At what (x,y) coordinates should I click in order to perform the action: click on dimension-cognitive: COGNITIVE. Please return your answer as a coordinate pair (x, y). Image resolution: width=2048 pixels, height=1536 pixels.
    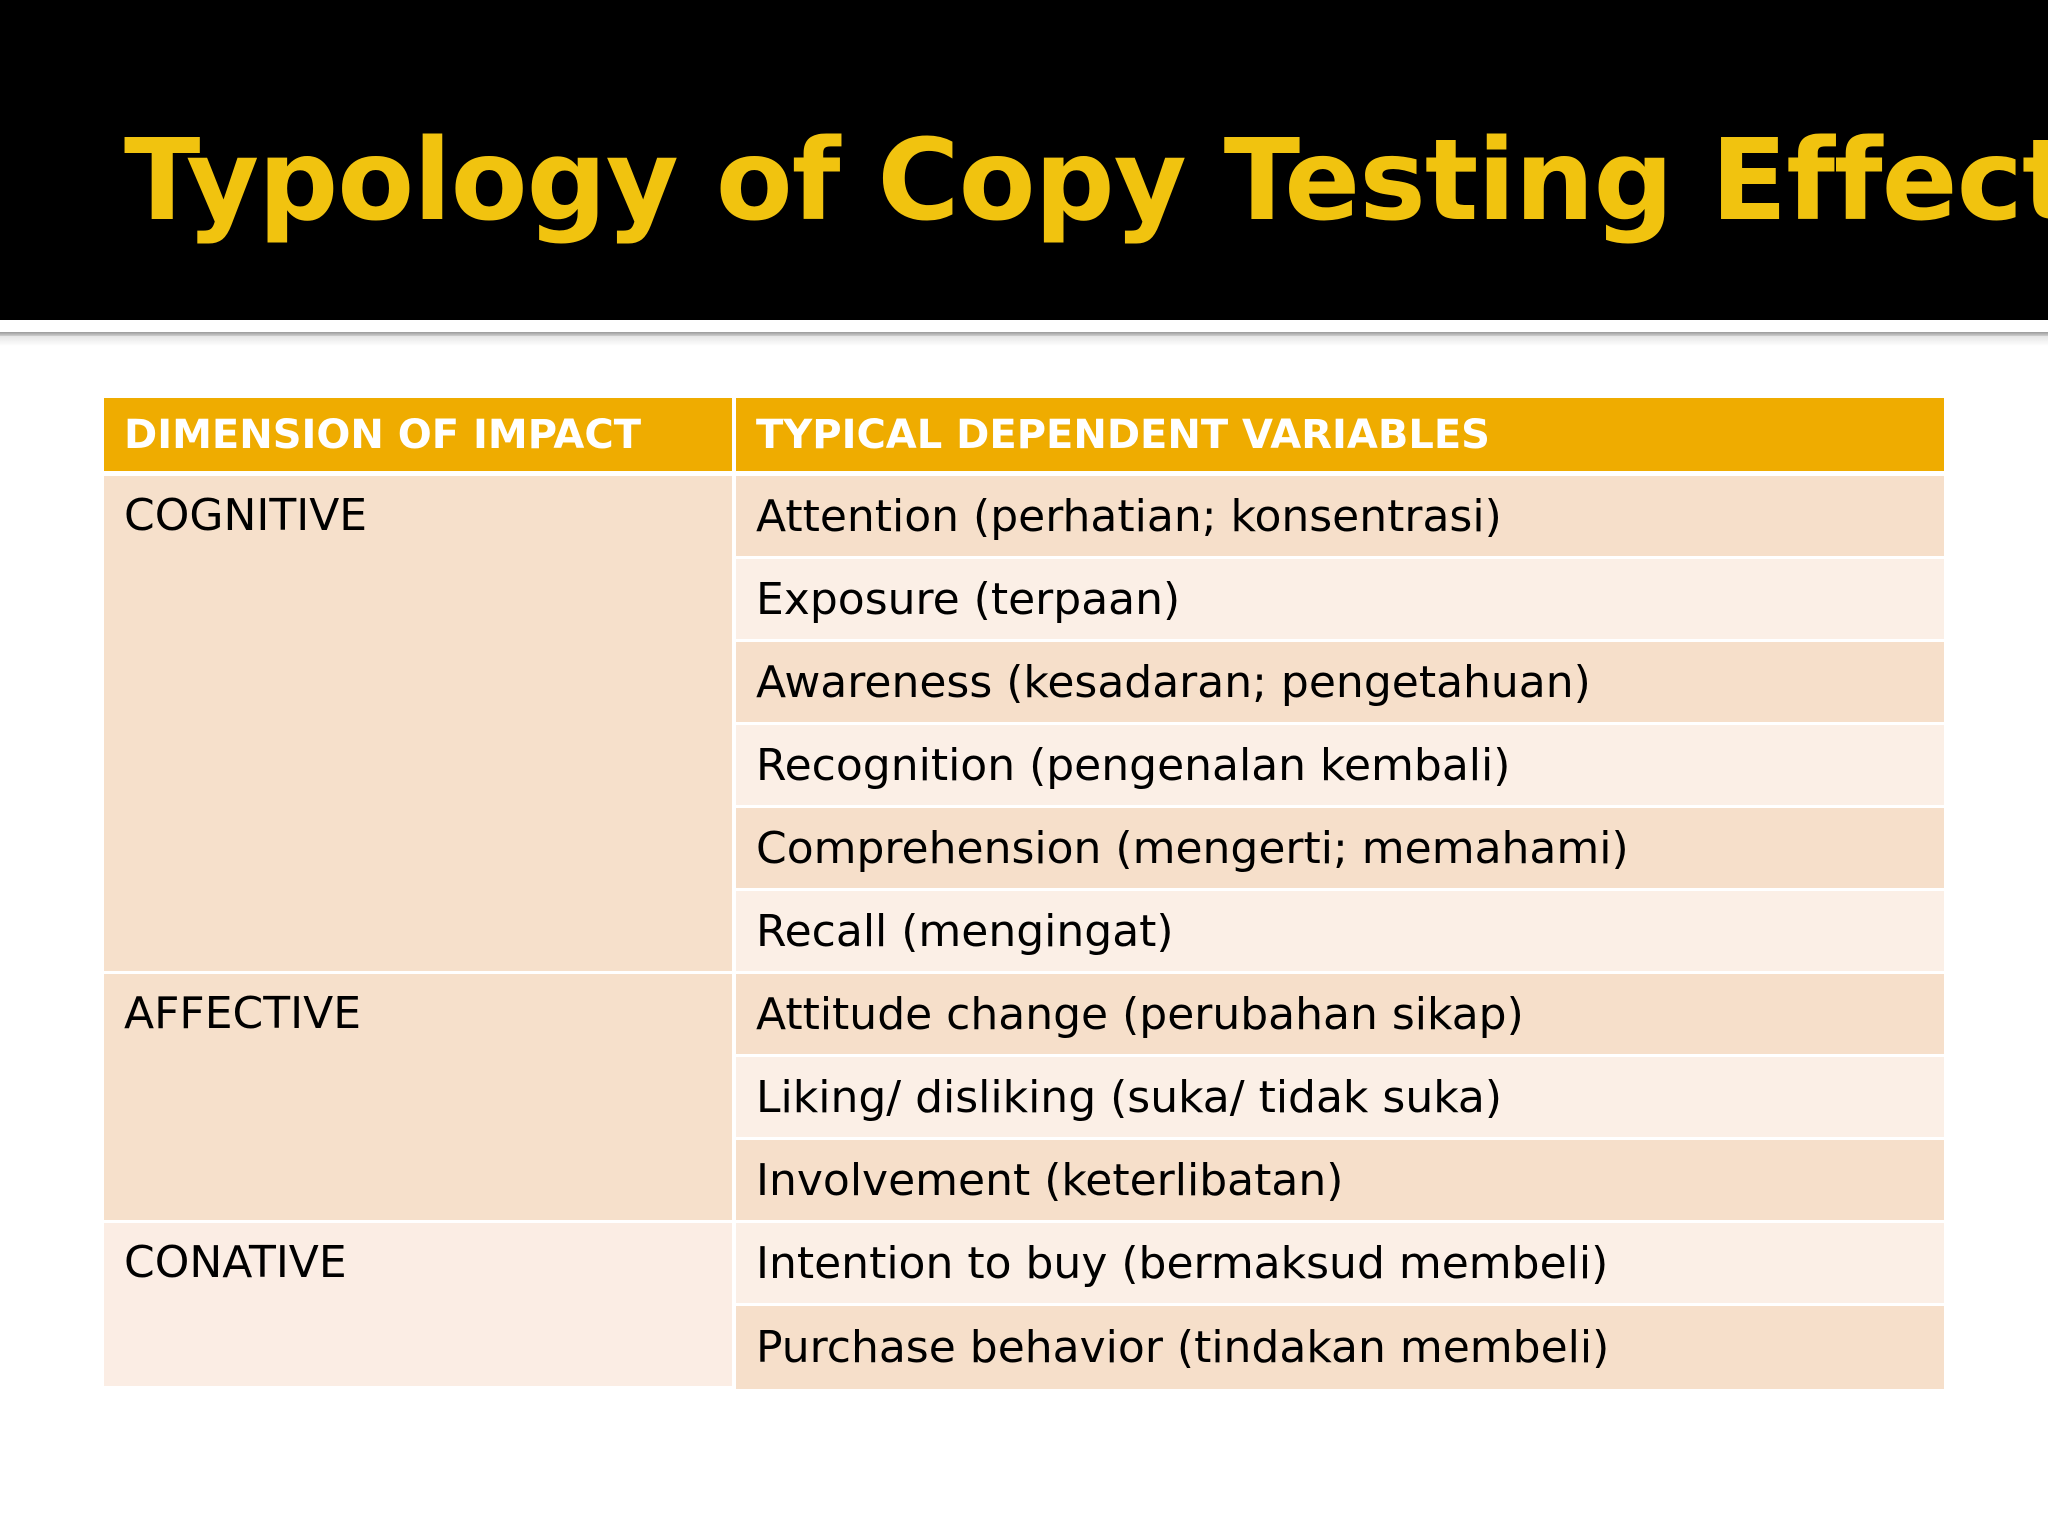
    Looking at the image, I should click on (420, 725).